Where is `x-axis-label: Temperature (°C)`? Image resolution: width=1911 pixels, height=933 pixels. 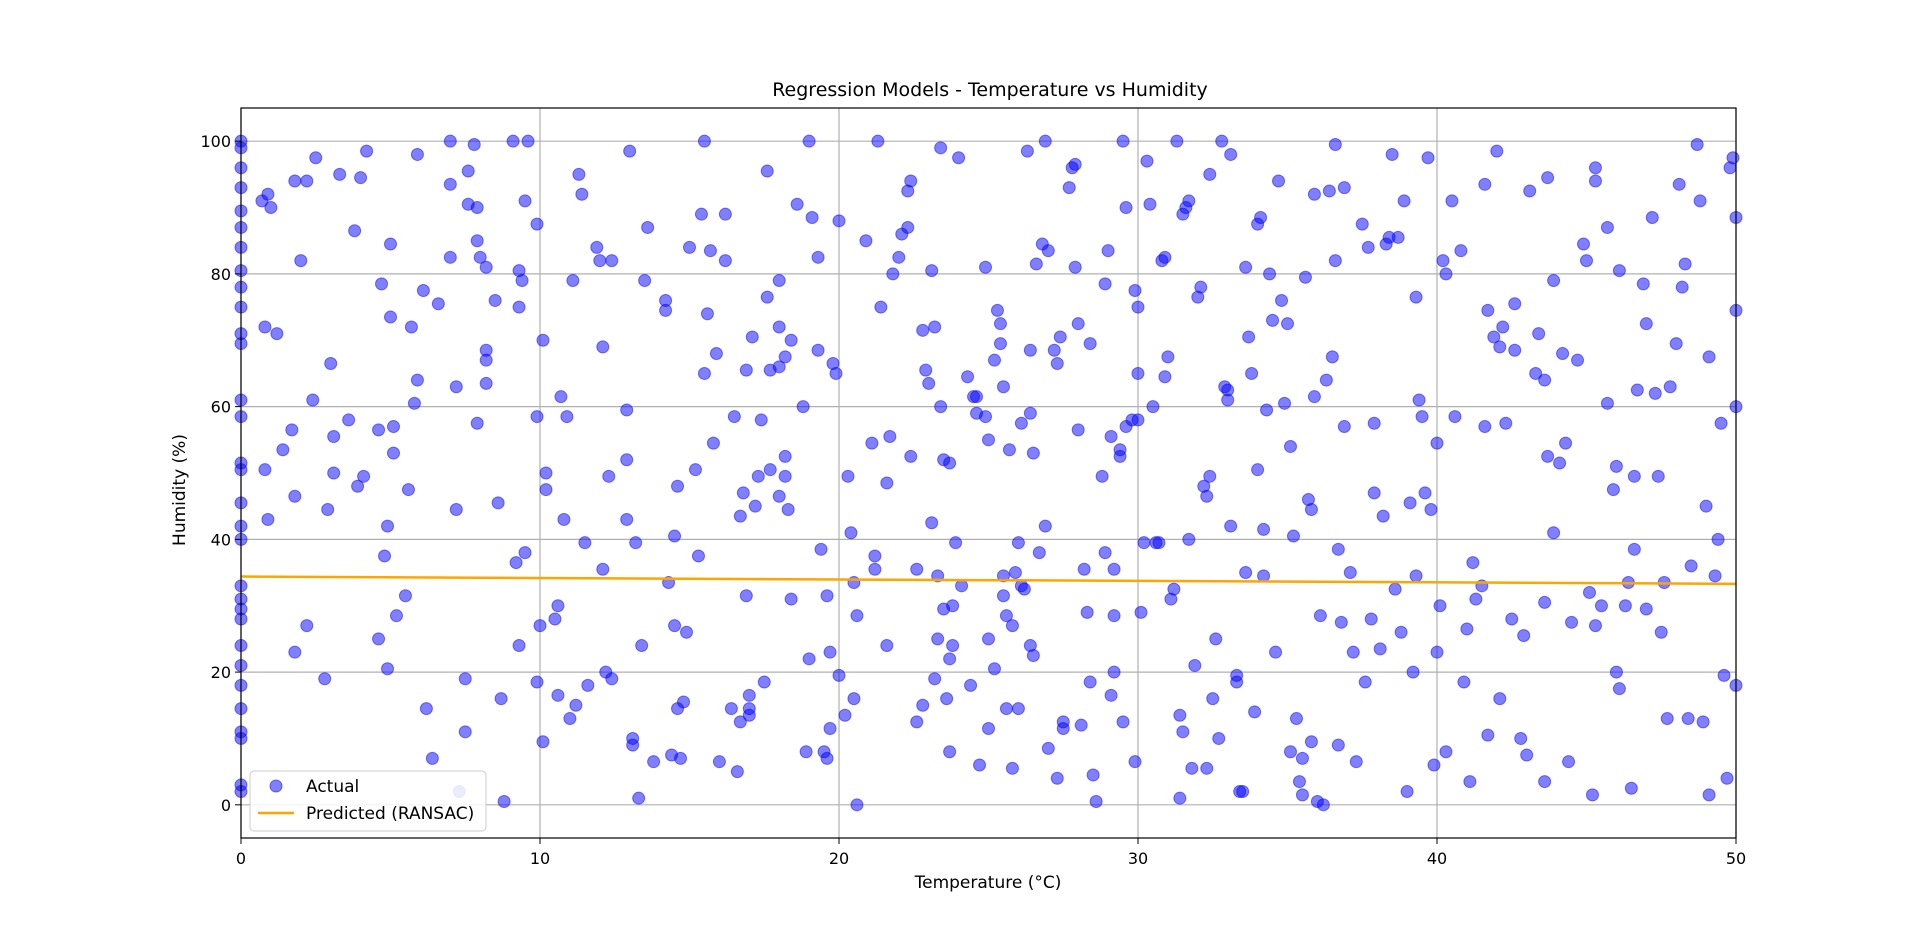 x-axis-label: Temperature (°C) is located at coordinates (988, 883).